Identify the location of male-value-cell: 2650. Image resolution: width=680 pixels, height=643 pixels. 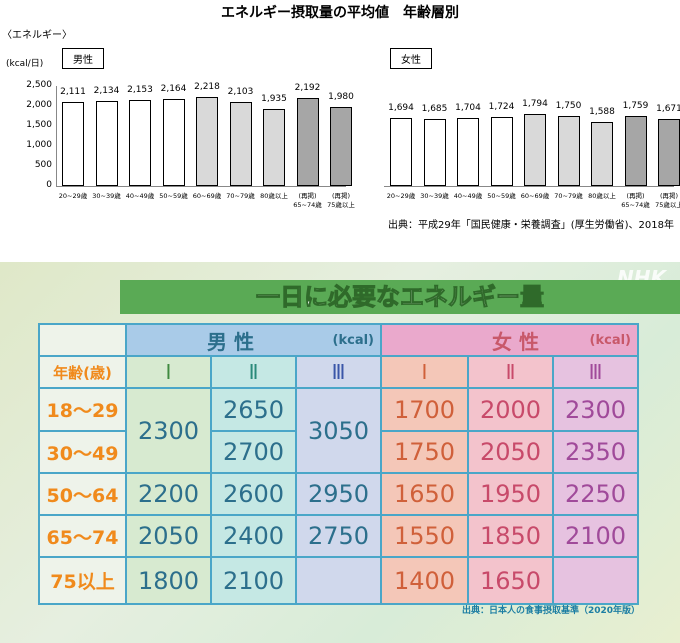
(253, 409).